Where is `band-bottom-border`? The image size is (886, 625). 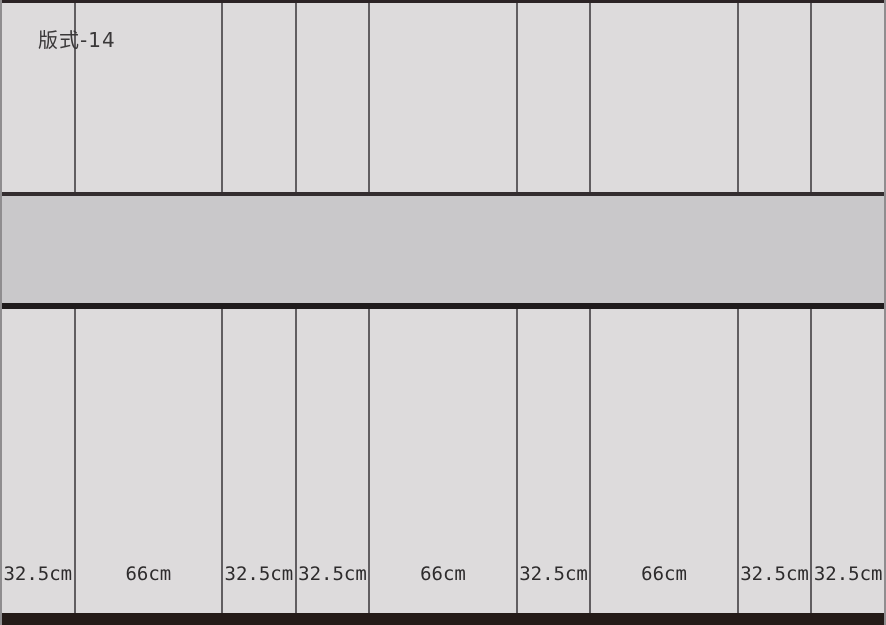 band-bottom-border is located at coordinates (443, 306).